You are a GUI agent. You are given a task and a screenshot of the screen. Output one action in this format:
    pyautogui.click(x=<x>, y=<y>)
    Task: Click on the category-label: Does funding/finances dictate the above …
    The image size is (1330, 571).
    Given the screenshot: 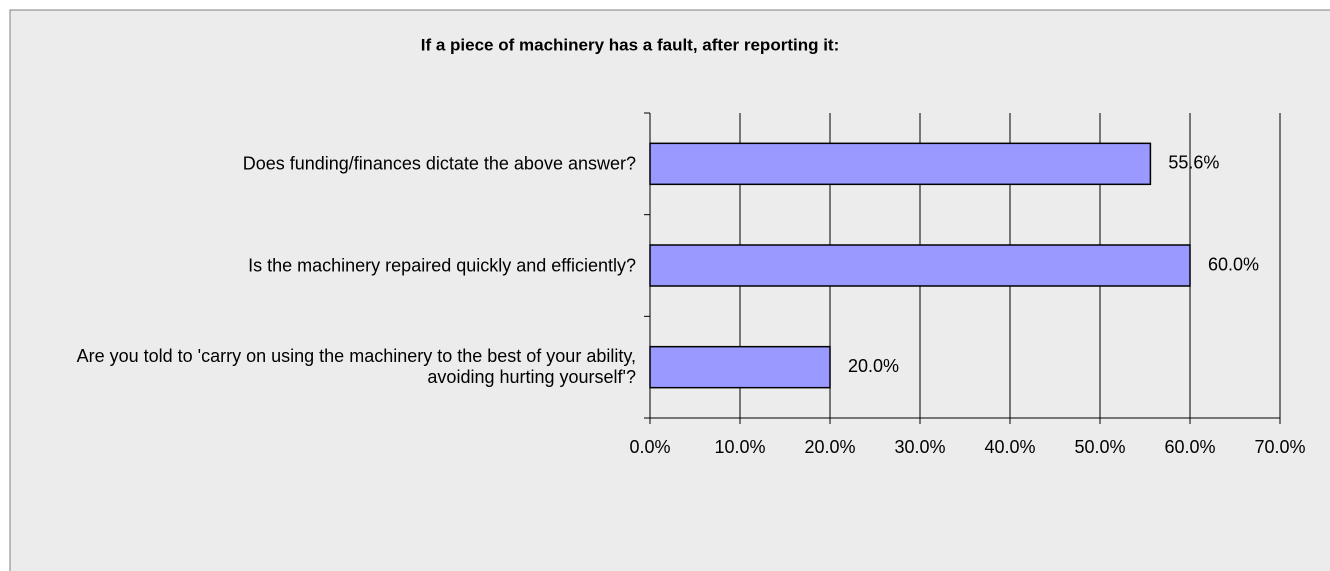 What is the action you would take?
    pyautogui.click(x=439, y=163)
    